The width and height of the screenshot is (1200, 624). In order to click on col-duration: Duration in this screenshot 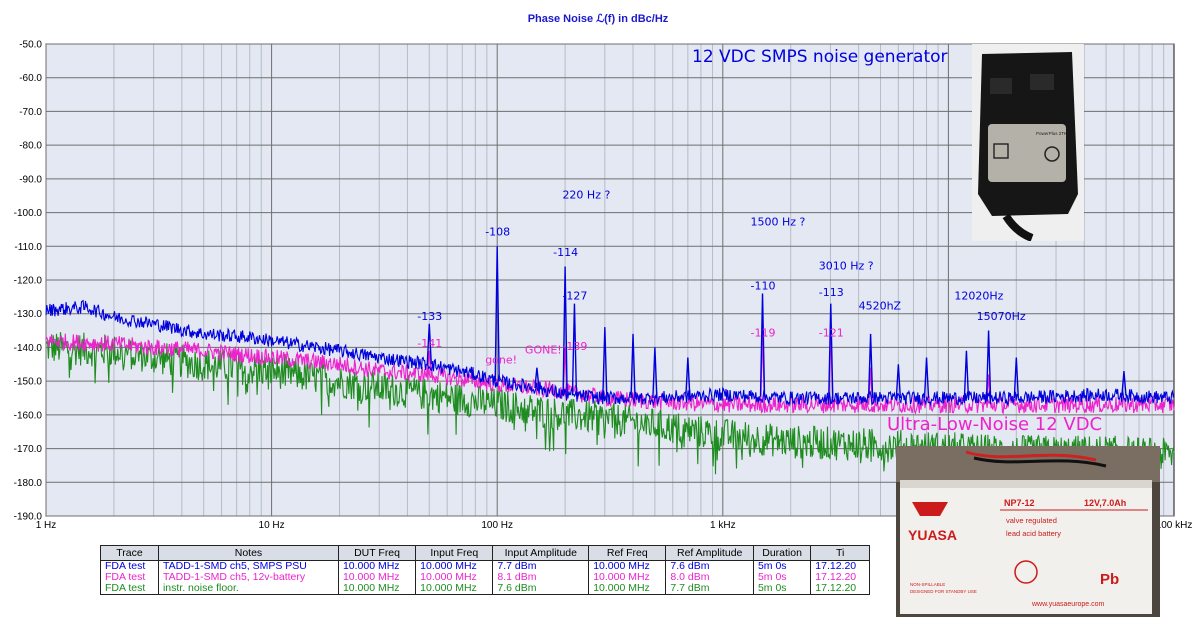, I will do `click(782, 553)`.